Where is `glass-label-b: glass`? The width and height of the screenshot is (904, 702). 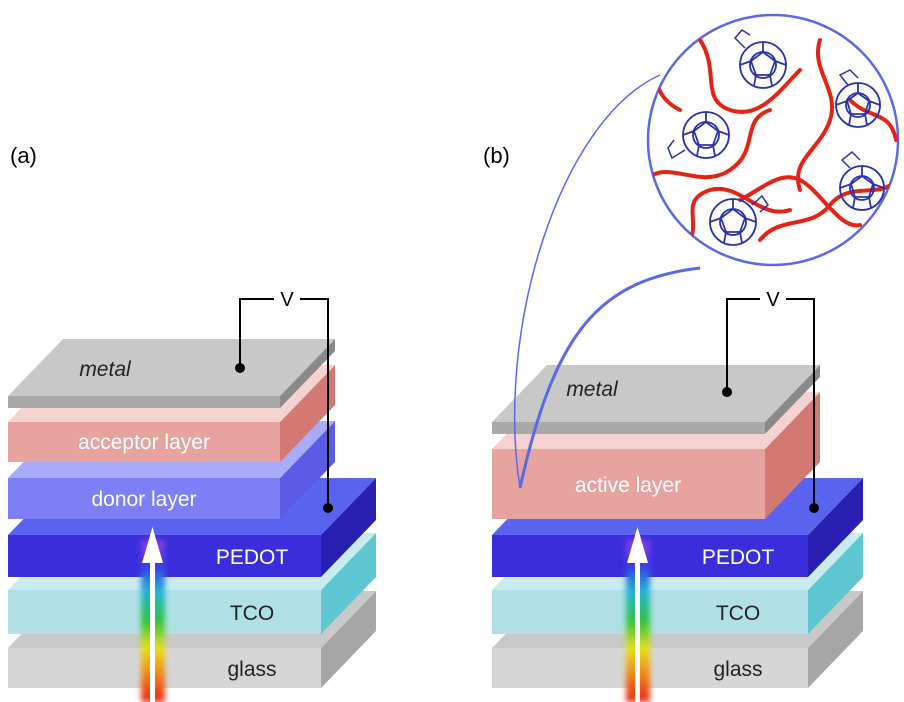
glass-label-b: glass is located at coordinates (737, 669).